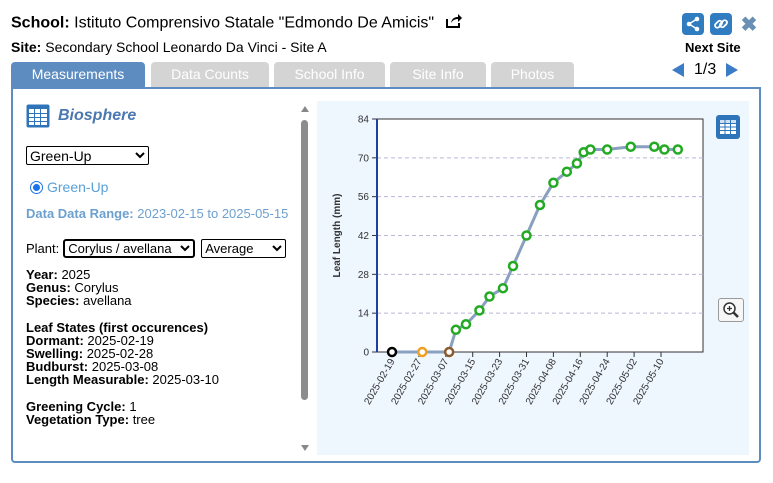 This screenshot has height=483, width=773. I want to click on y-tick-label: 84, so click(364, 120).